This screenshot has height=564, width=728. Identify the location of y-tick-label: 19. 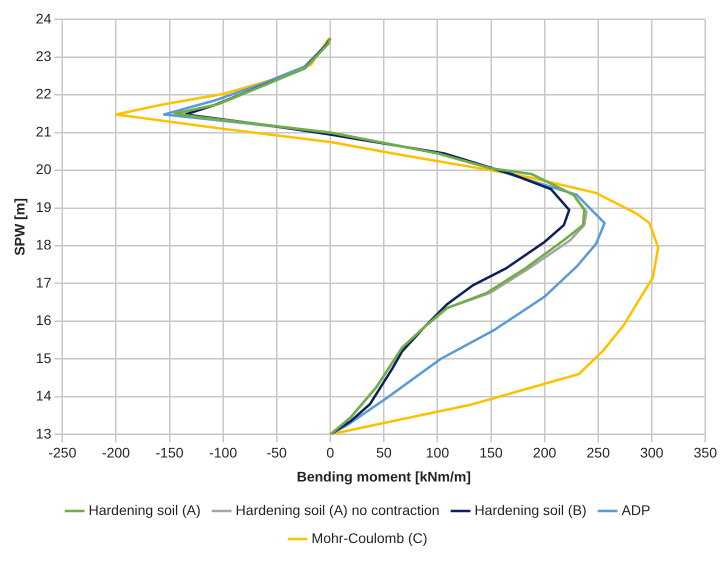
(44, 206).